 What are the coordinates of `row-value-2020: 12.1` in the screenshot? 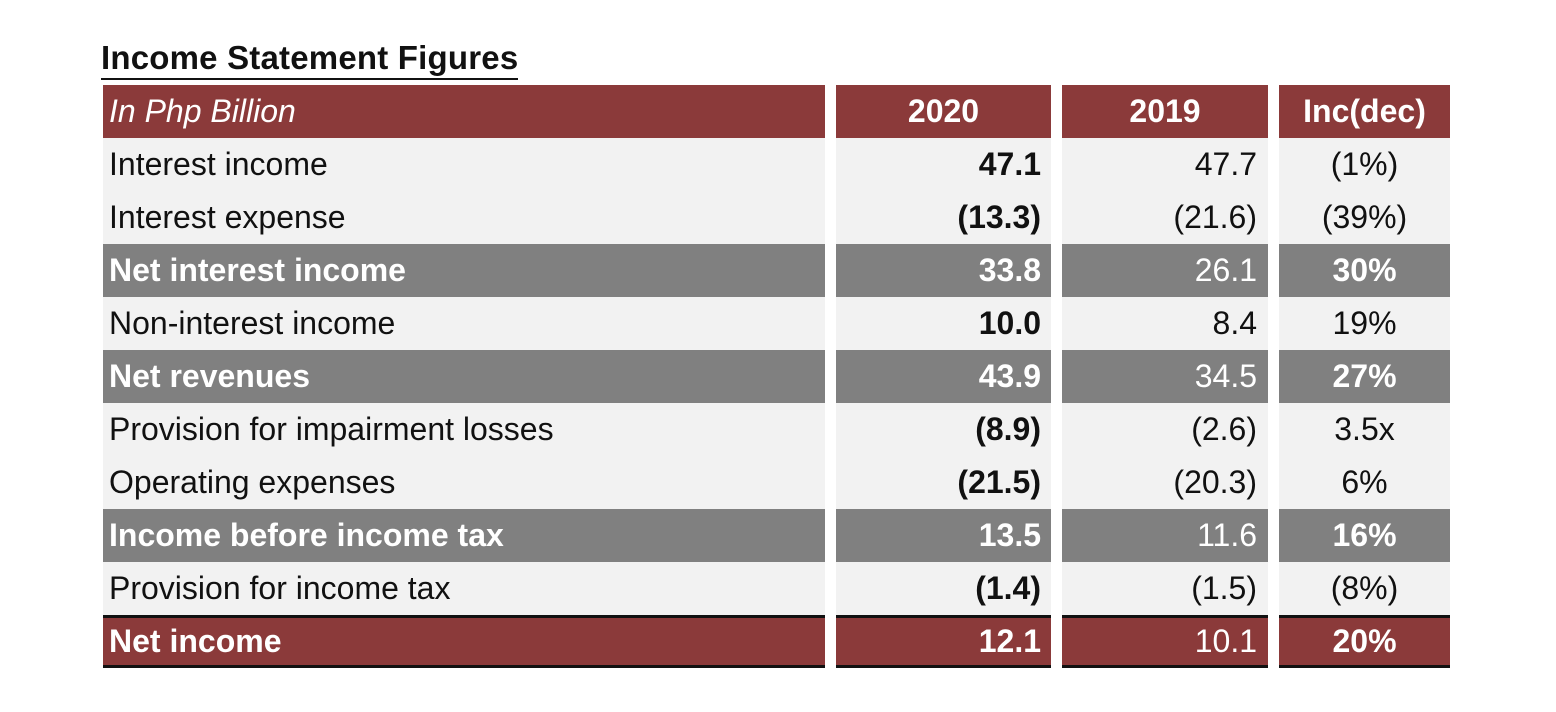 It's located at (943, 641).